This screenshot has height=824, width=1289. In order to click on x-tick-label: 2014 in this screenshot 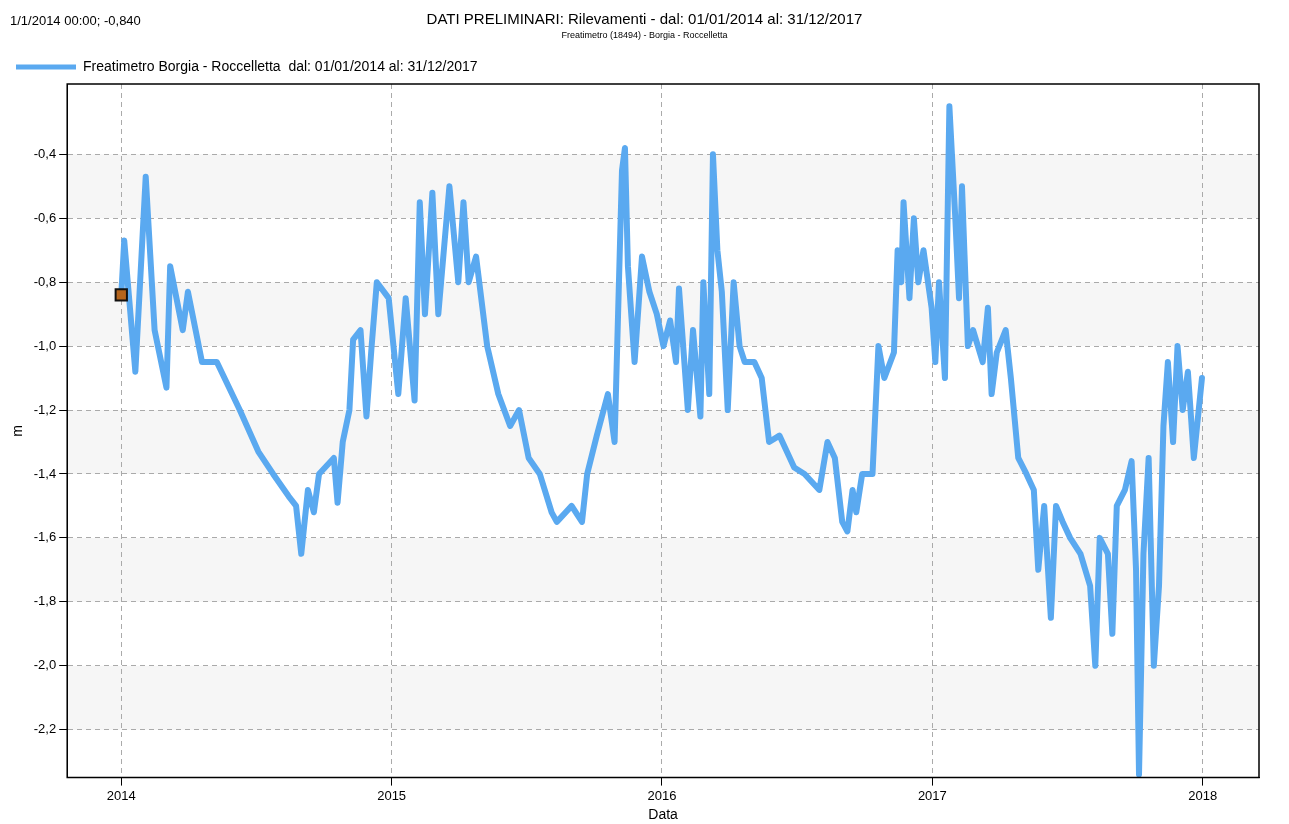, I will do `click(121, 795)`.